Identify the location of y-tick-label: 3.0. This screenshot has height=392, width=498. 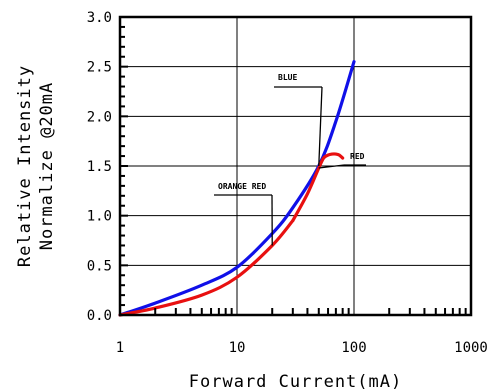
(99, 18).